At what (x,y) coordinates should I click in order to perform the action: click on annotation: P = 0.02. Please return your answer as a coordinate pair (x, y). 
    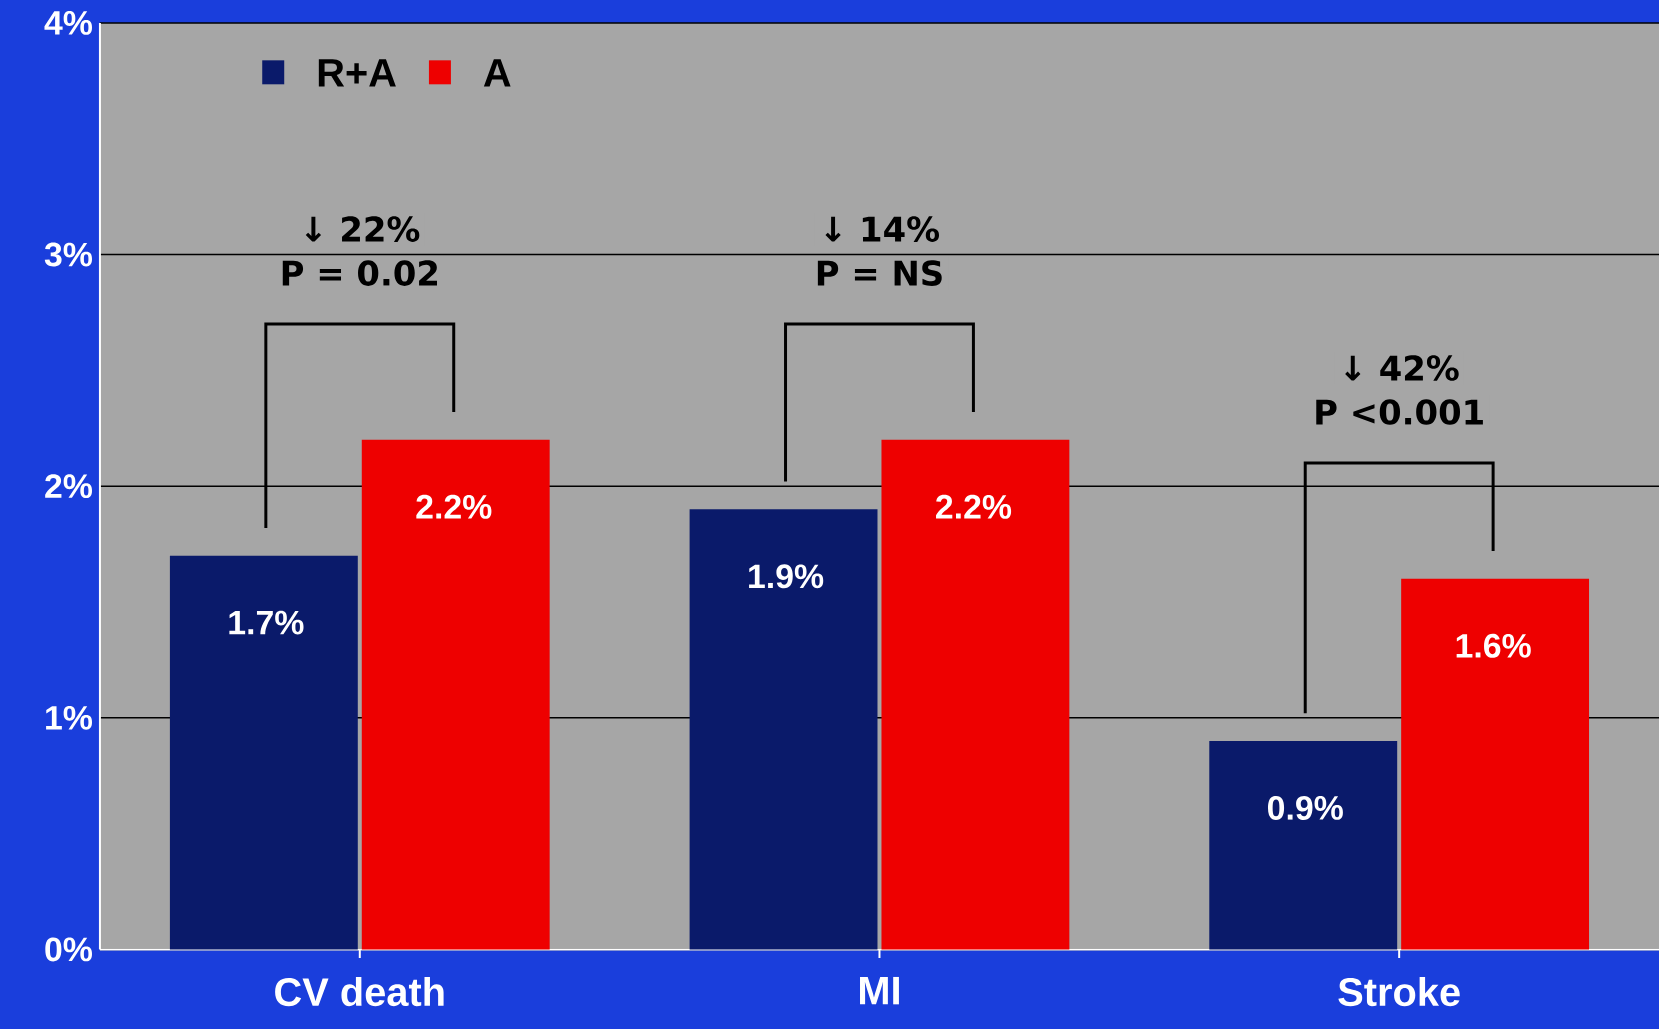
    Looking at the image, I should click on (359, 273).